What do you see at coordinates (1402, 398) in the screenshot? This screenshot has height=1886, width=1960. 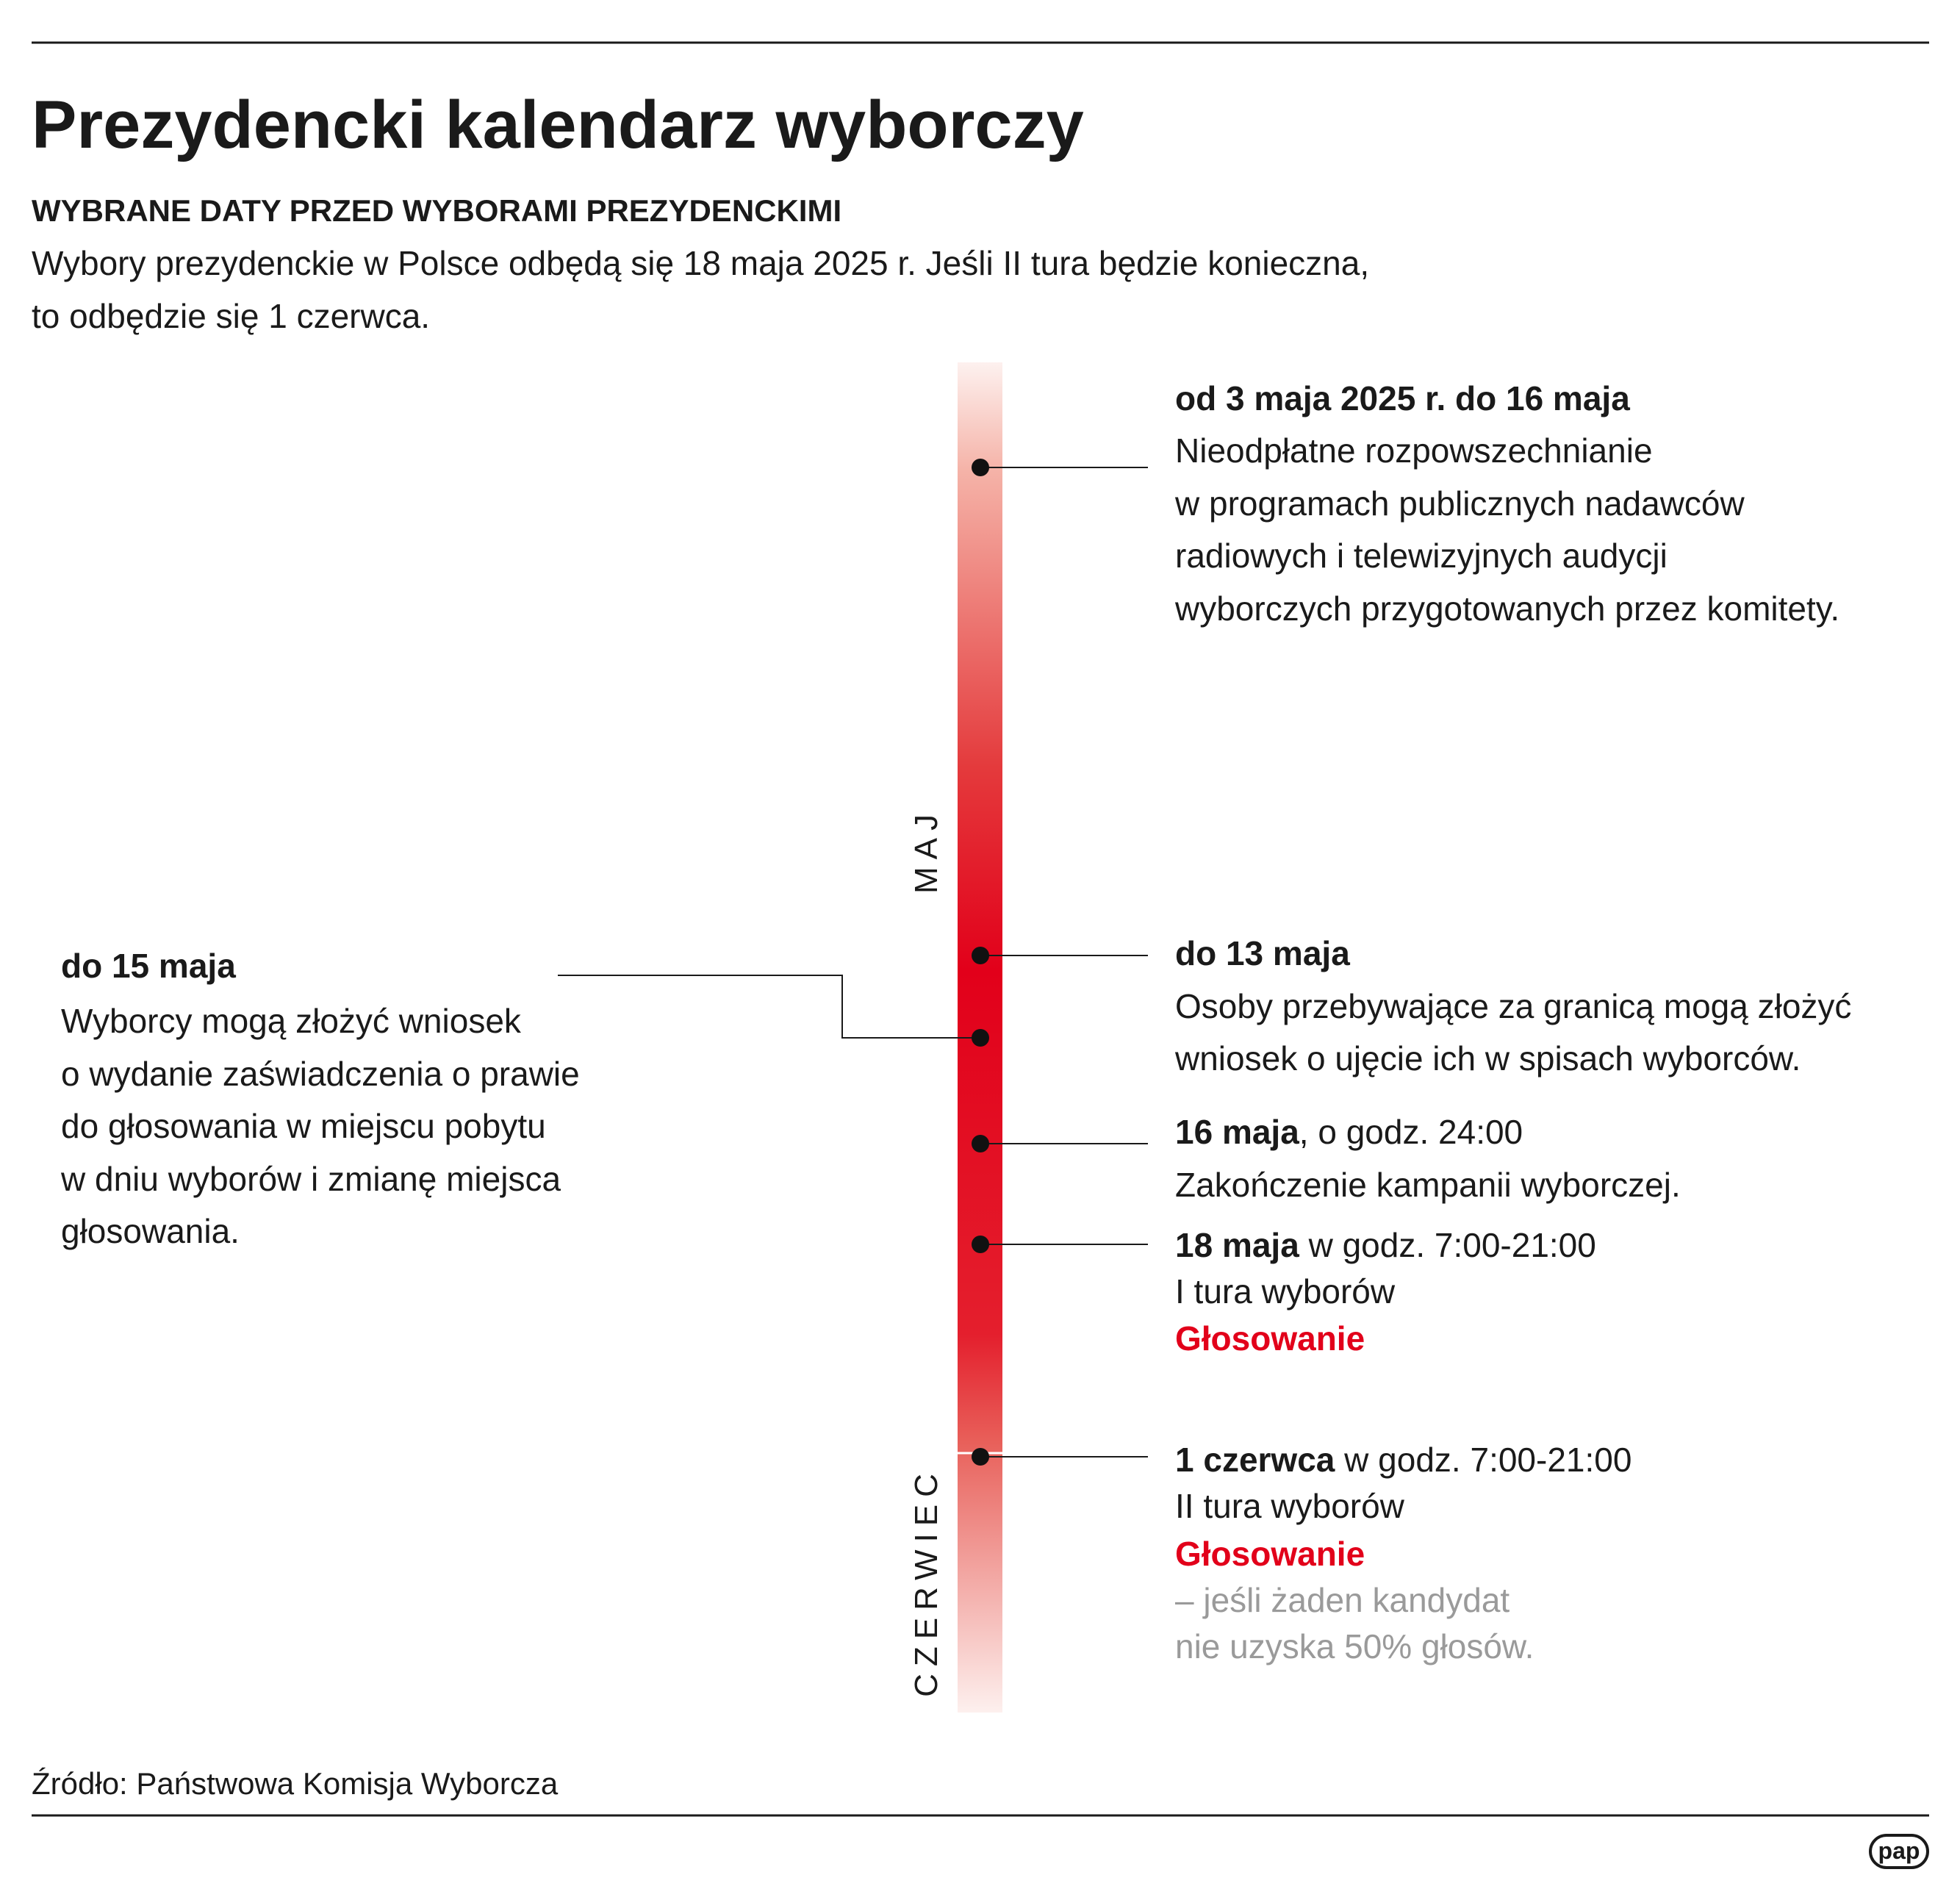 I see `event-date: od 3 maja 2025 r. do 16 maja` at bounding box center [1402, 398].